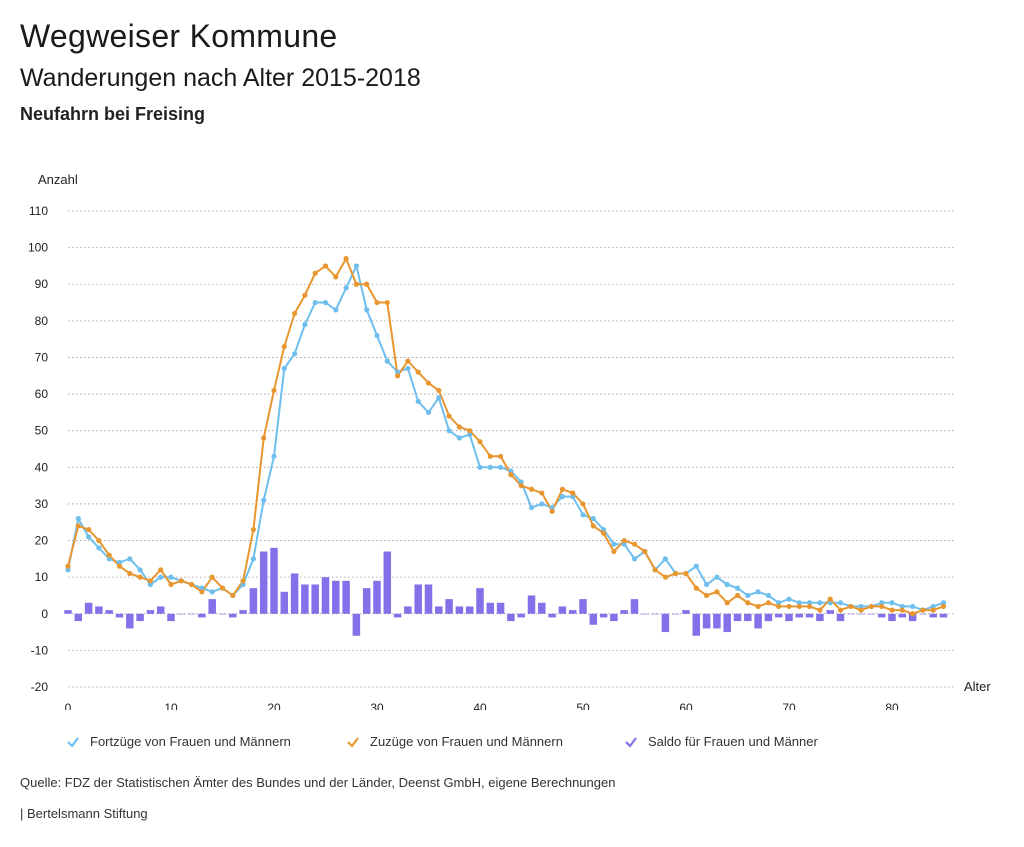  Describe the element at coordinates (789, 705) in the screenshot. I see `x-tick-label: 70` at that location.